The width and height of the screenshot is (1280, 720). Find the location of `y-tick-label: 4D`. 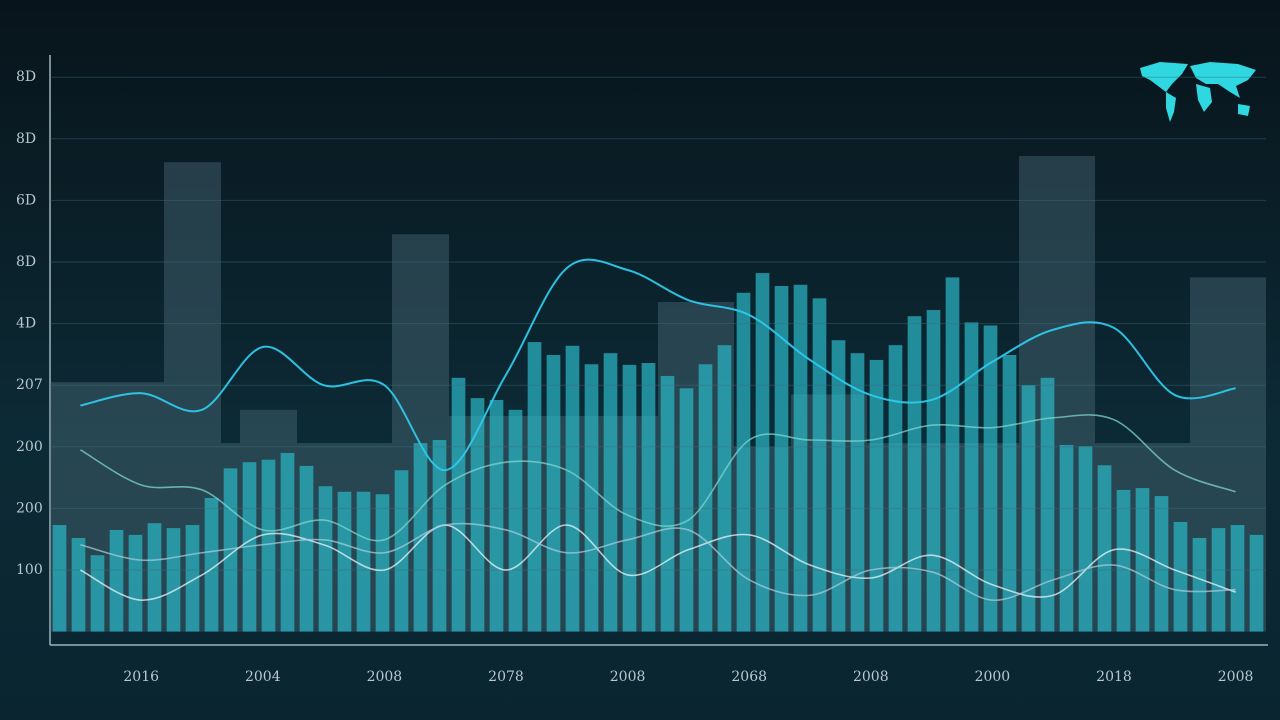

y-tick-label: 4D is located at coordinates (26, 324).